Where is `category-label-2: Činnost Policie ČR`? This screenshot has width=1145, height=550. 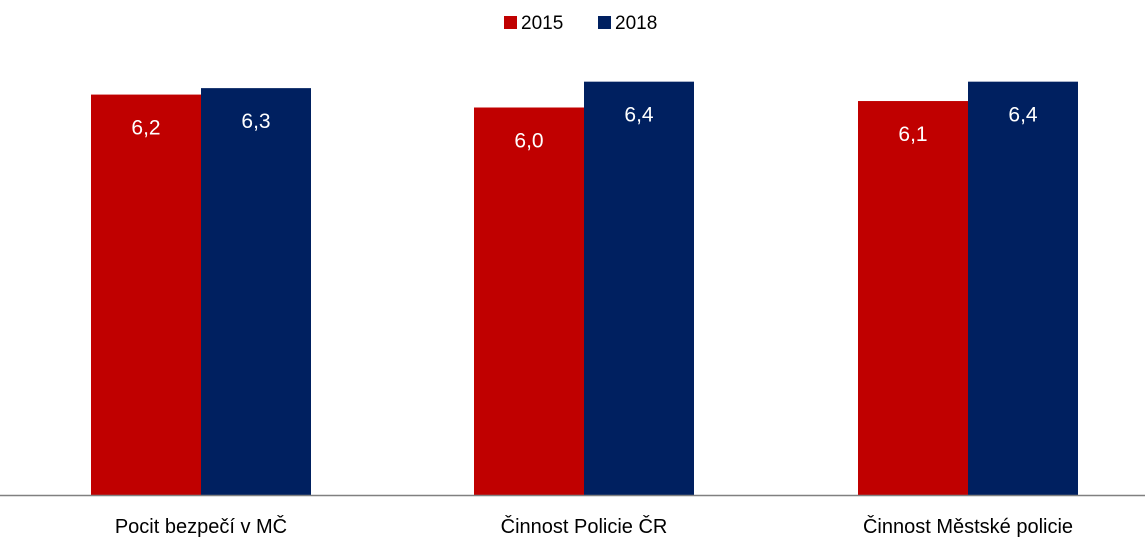 category-label-2: Činnost Policie ČR is located at coordinates (584, 526).